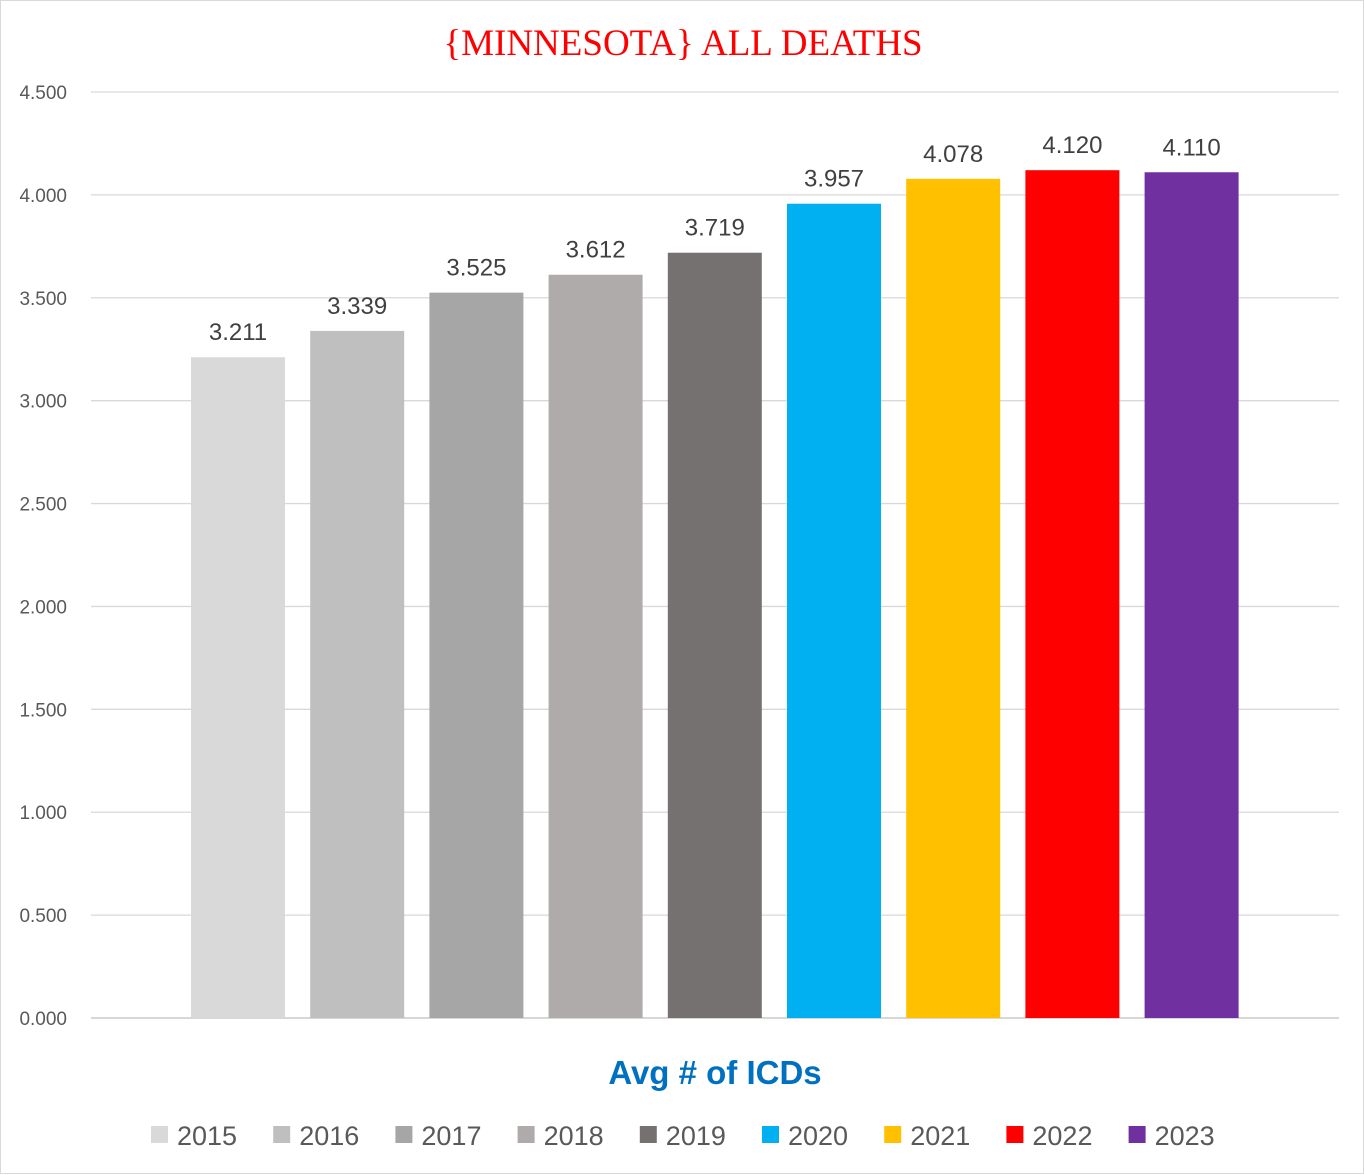  What do you see at coordinates (43, 710) in the screenshot?
I see `y-tick-label: 1.500` at bounding box center [43, 710].